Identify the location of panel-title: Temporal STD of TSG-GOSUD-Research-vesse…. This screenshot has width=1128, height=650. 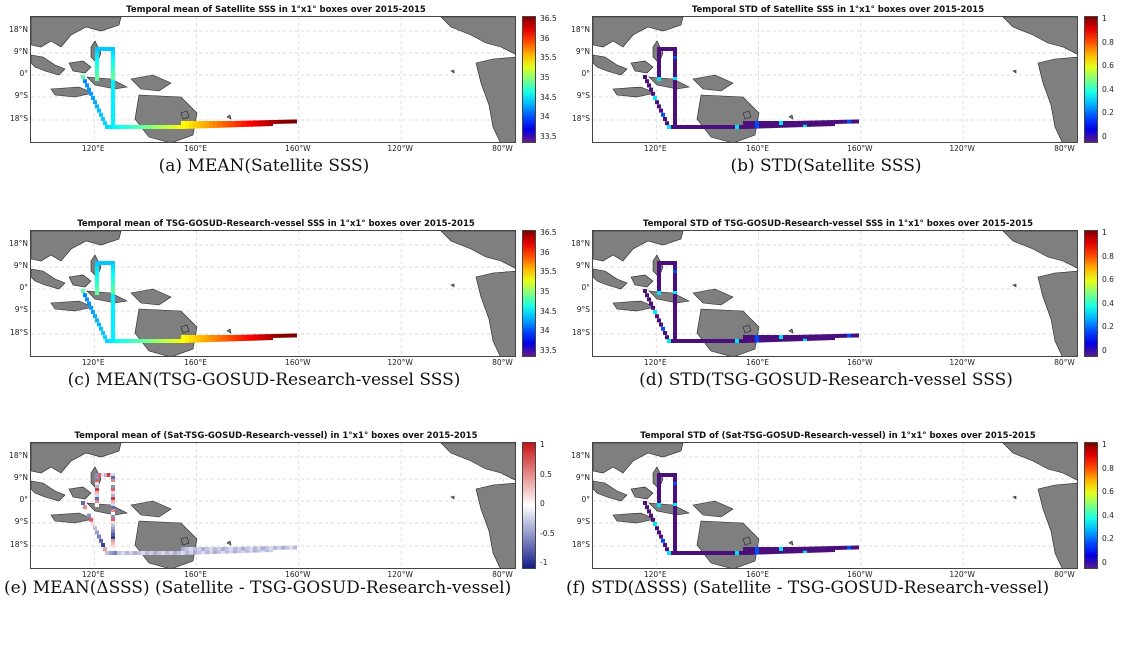
(838, 224).